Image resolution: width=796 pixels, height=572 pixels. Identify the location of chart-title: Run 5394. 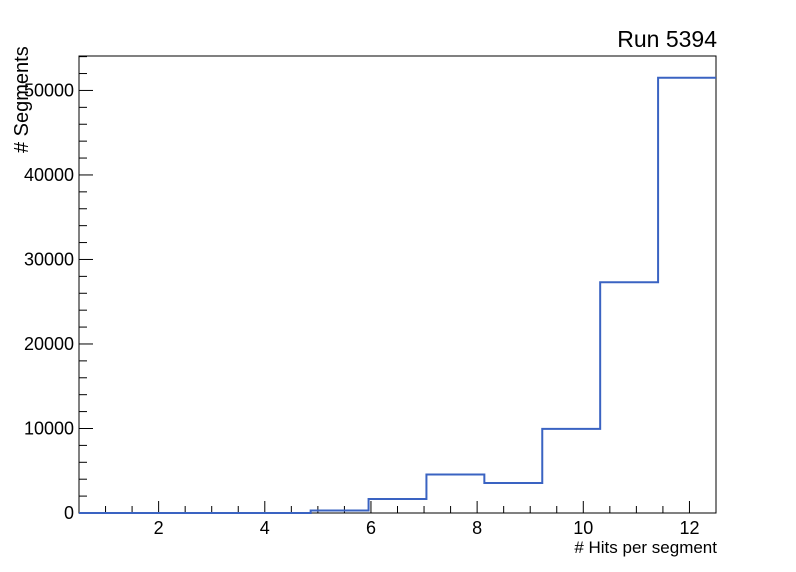
(667, 39).